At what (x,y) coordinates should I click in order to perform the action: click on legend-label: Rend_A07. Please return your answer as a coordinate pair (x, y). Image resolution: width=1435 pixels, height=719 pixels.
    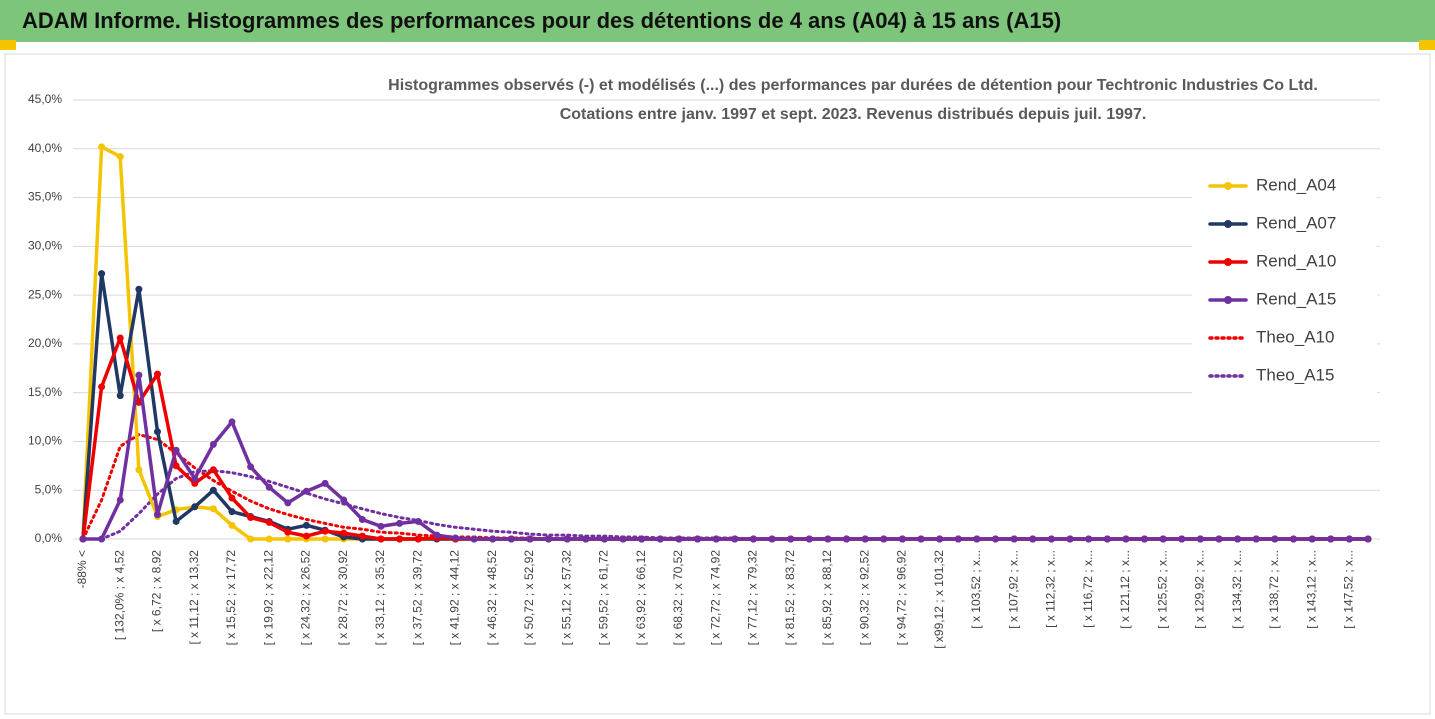
    Looking at the image, I should click on (1296, 222).